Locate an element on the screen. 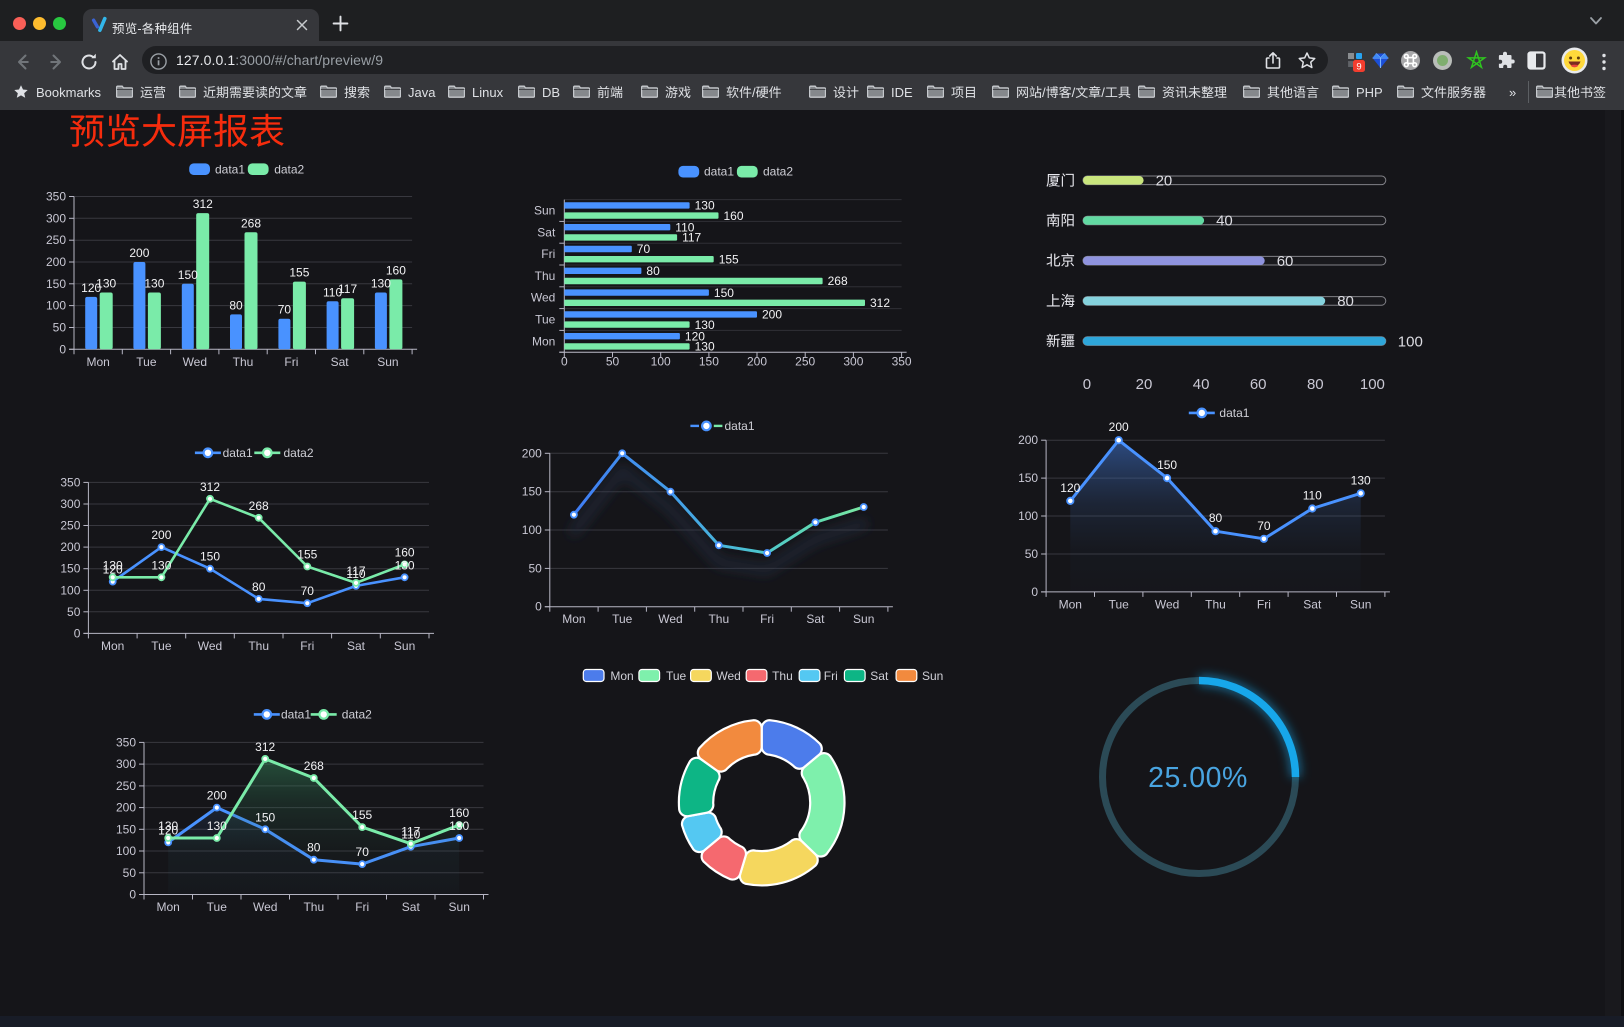 The width and height of the screenshot is (1624, 1027). svg-text: 北京 is located at coordinates (1060, 260).